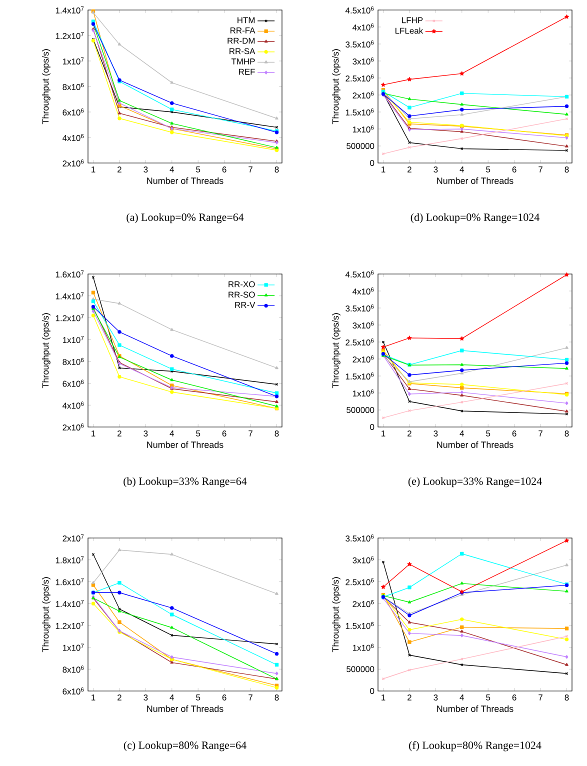  I want to click on legend-label: RR-XO, so click(241, 284).